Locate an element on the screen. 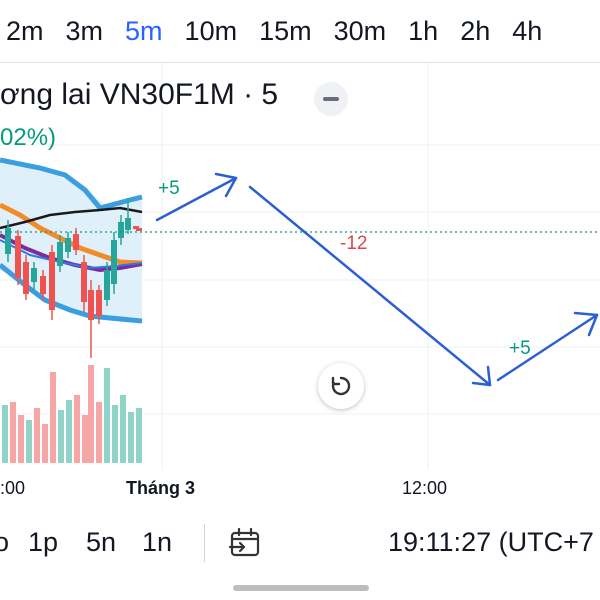 This screenshot has width=600, height=600. range-button-1p: 1p is located at coordinates (43, 542).